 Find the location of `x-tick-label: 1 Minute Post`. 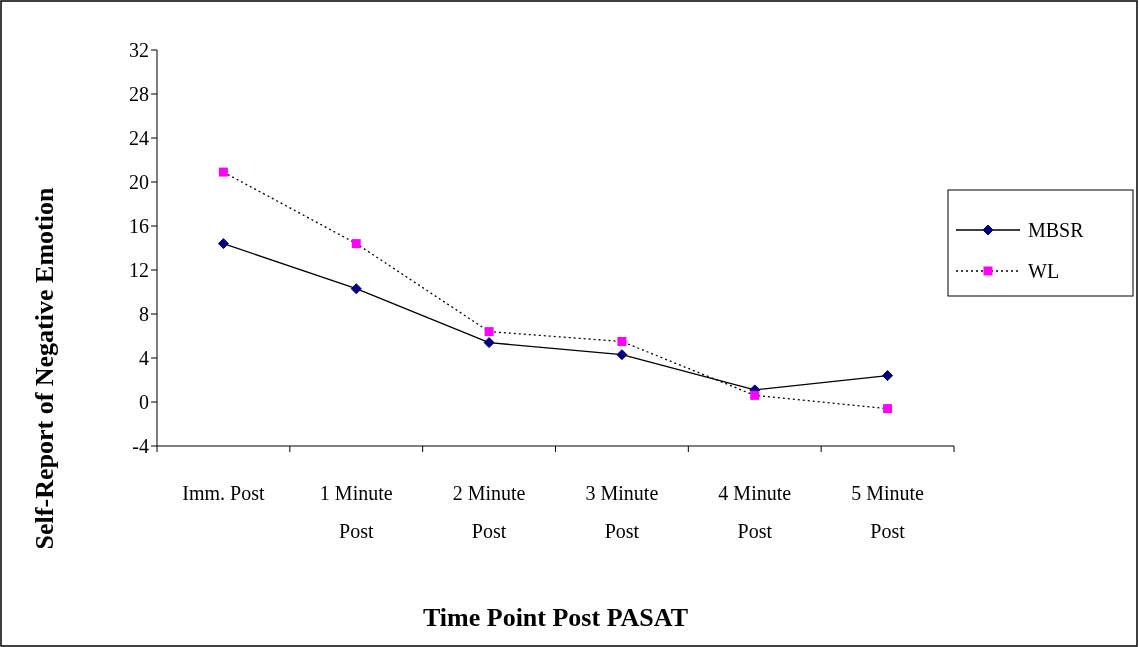

x-tick-label: 1 Minute Post is located at coordinates (356, 512).